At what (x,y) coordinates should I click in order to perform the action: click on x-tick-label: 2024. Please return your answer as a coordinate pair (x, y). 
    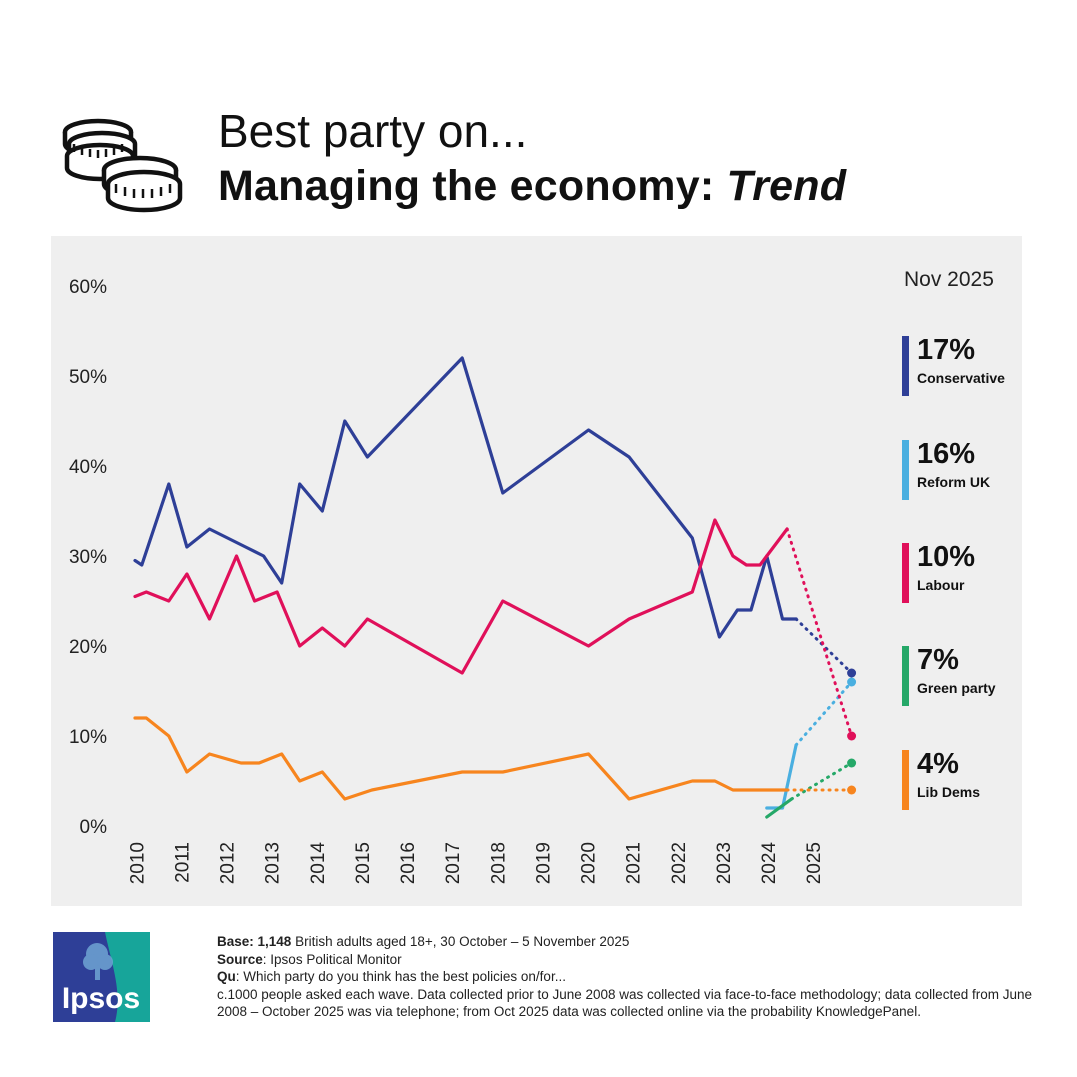
    Looking at the image, I should click on (769, 863).